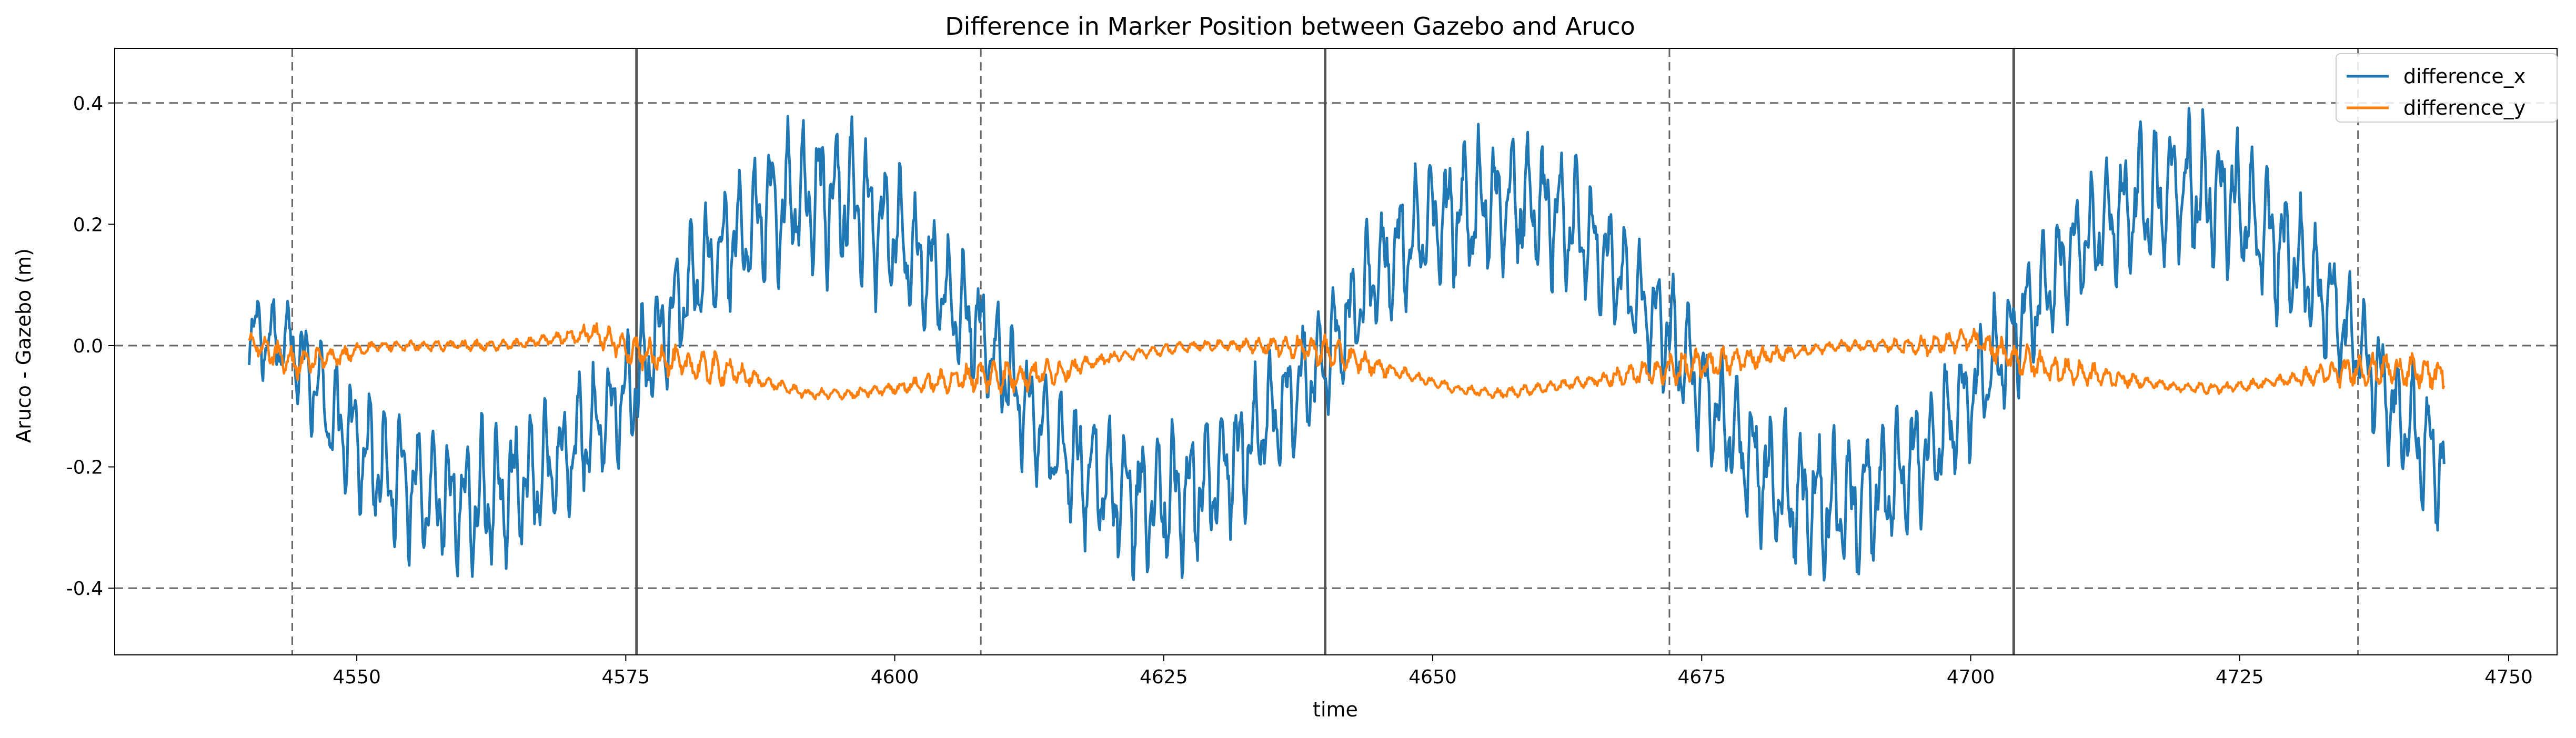 The image size is (2576, 738). I want to click on y-axis: -0.4 -0.2 0.0 0.2 0.4, so click(91, 347).